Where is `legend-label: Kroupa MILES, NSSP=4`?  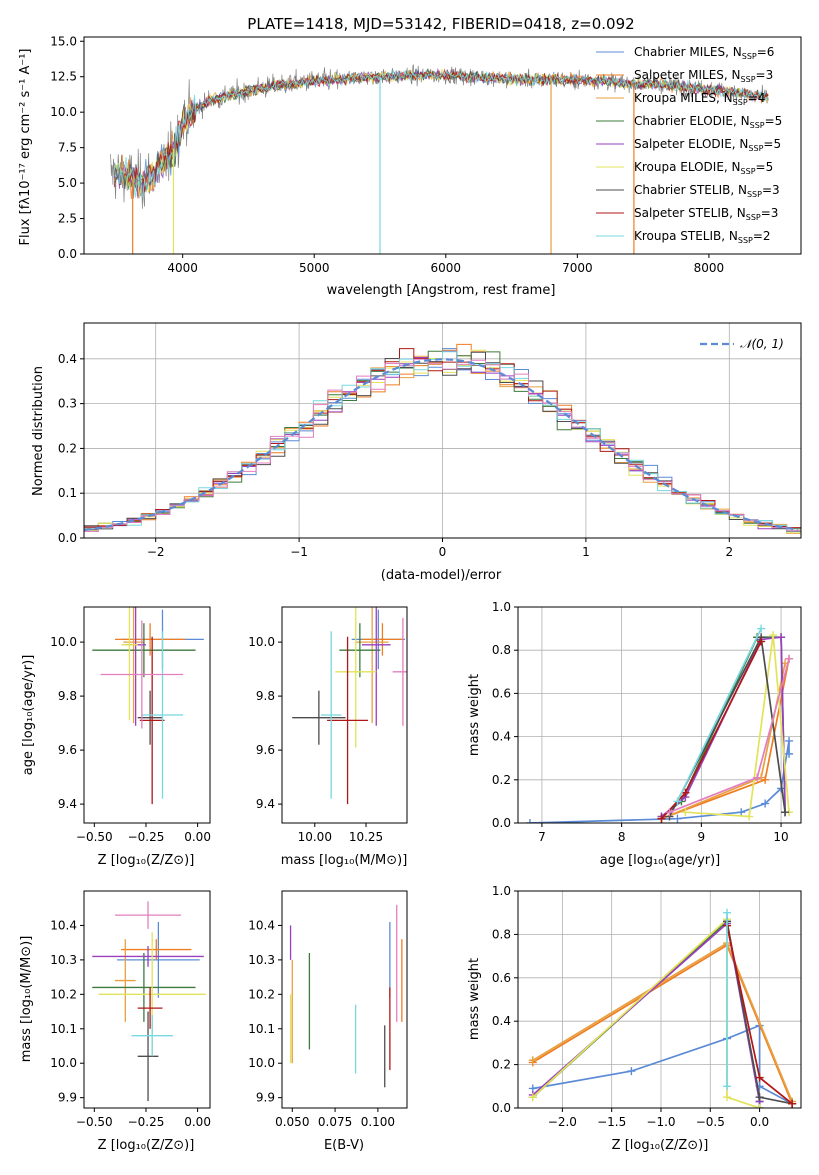 legend-label: Kroupa MILES, NSSP=4 is located at coordinates (699, 99).